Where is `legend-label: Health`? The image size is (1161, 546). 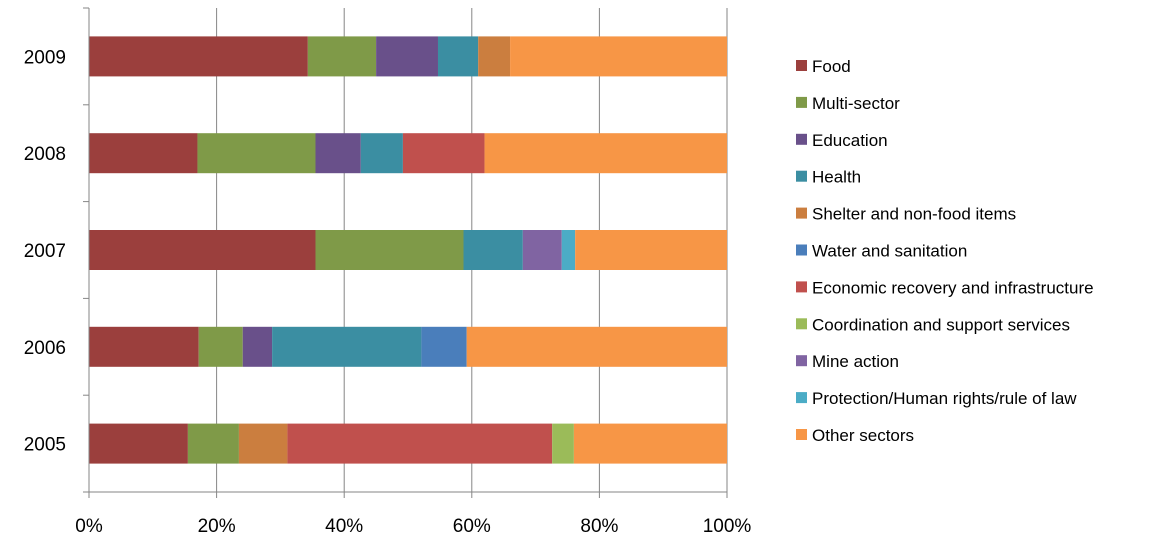 legend-label: Health is located at coordinates (836, 177).